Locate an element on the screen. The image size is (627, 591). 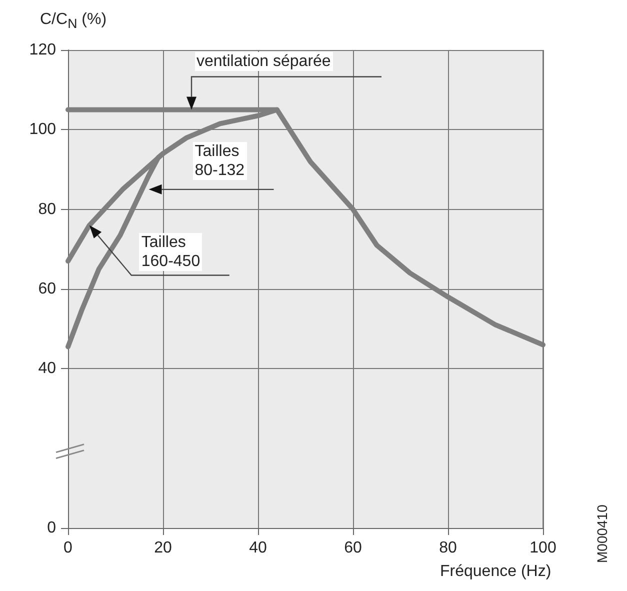
annotation: Tailles 80-132 is located at coordinates (219, 161).